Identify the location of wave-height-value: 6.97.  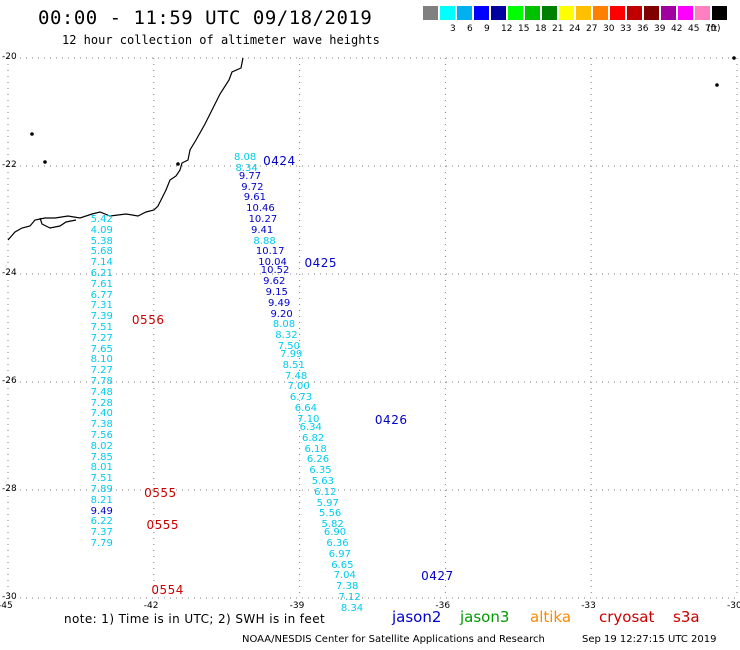
(340, 554).